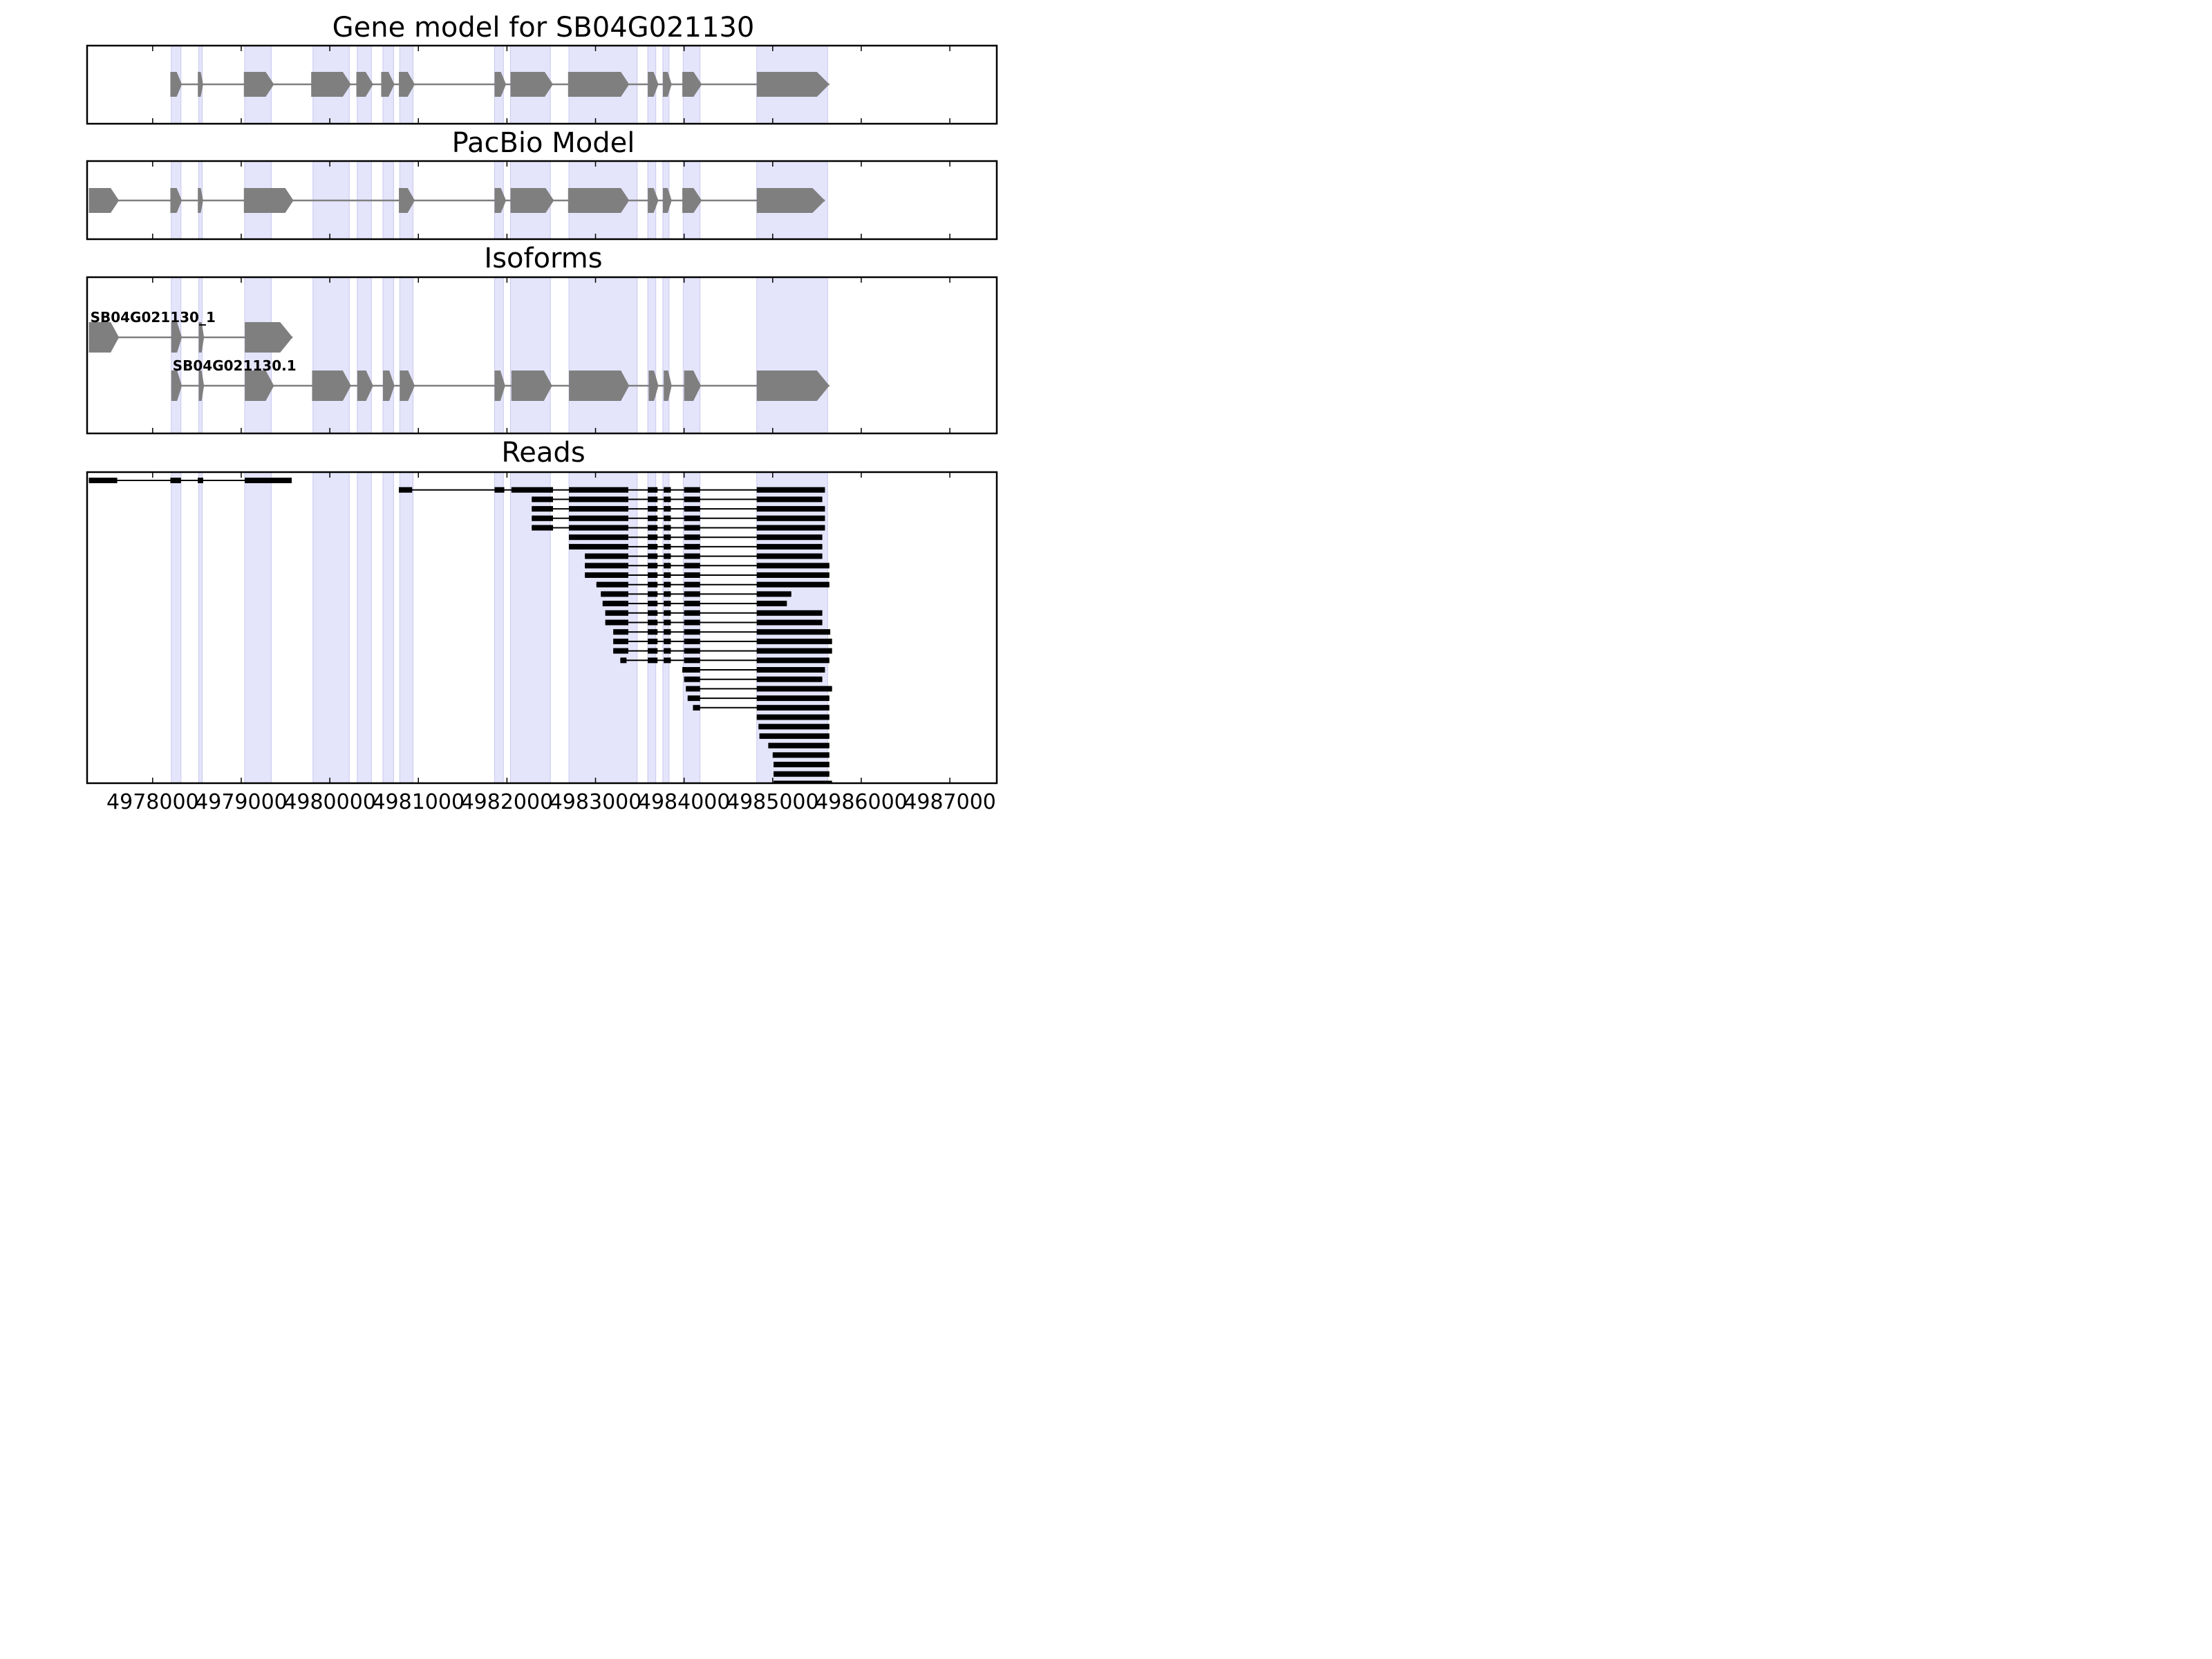 The height and width of the screenshot is (1659, 2212). What do you see at coordinates (235, 365) in the screenshot?
I see `isoform-label: SB04G021130.1` at bounding box center [235, 365].